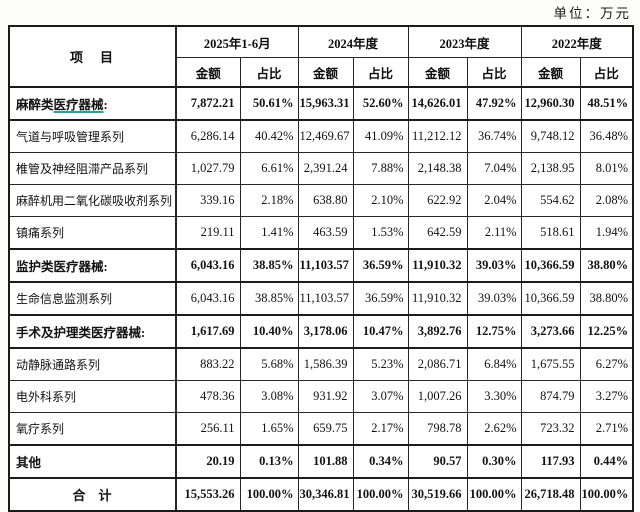 The width and height of the screenshot is (640, 512). What do you see at coordinates (606, 396) in the screenshot?
I see `ratio-cell: 3.27%` at bounding box center [606, 396].